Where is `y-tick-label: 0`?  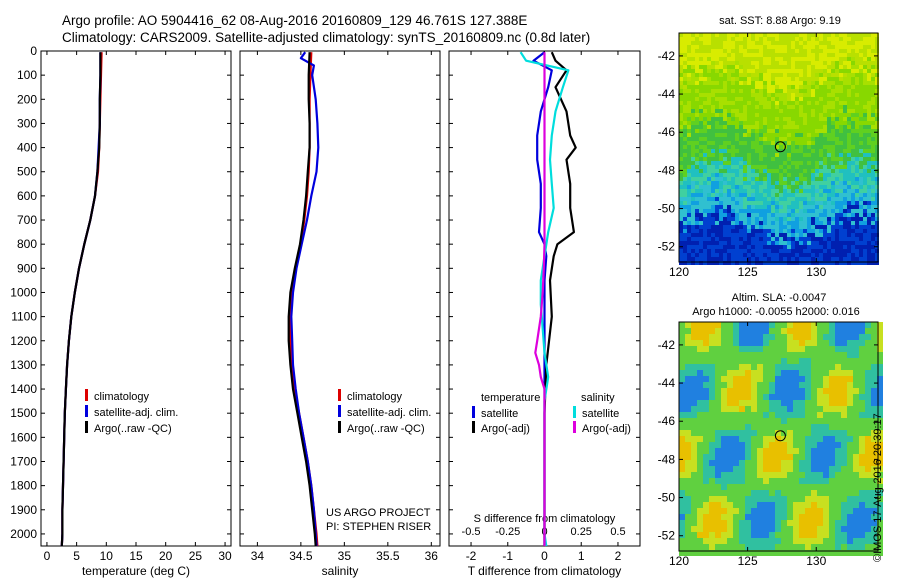
y-tick-label: 0 is located at coordinates (33, 51).